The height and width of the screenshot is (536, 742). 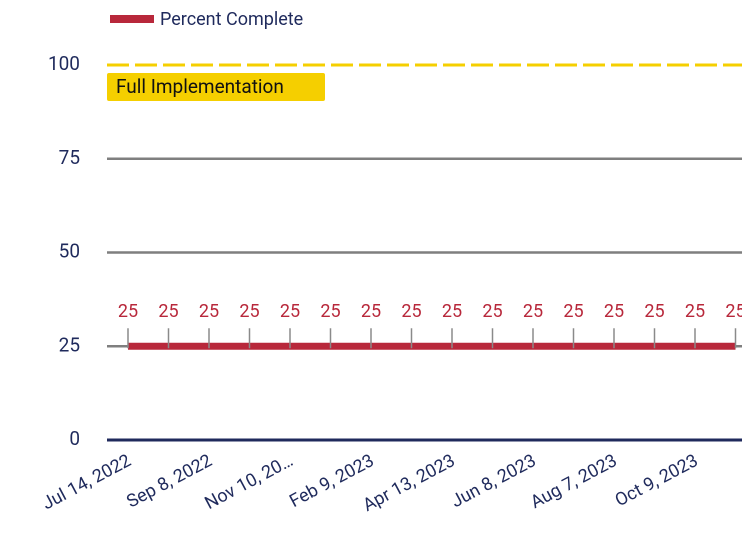 I want to click on reference-label: Full Implementation, so click(x=200, y=86).